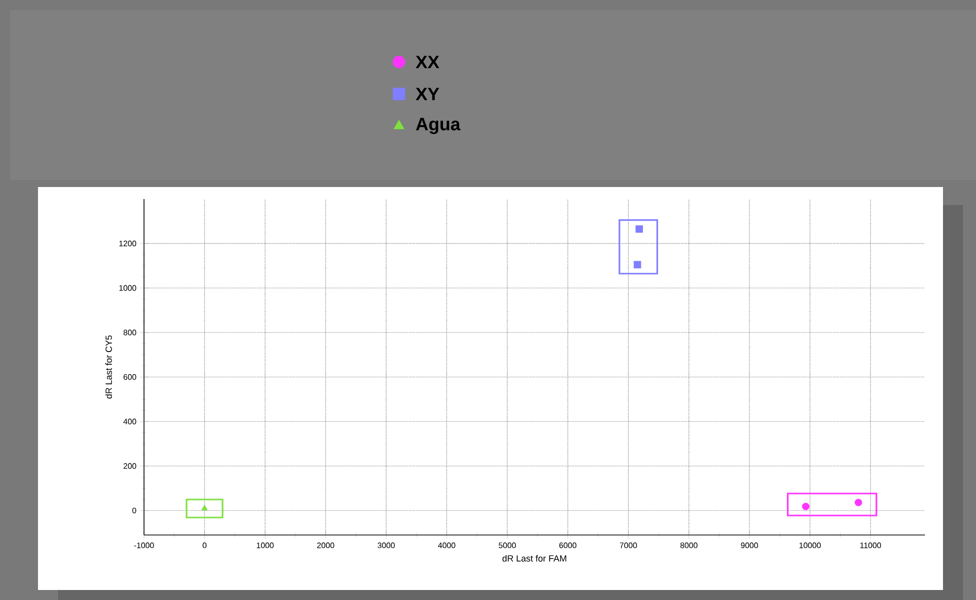 The width and height of the screenshot is (976, 600). I want to click on x-axis-title: dR Last for FAM, so click(534, 558).